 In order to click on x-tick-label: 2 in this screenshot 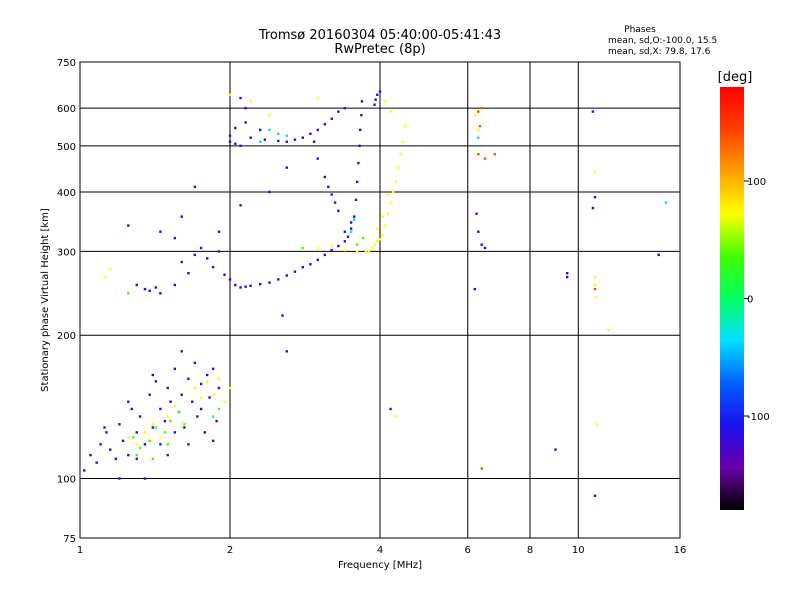, I will do `click(230, 550)`.